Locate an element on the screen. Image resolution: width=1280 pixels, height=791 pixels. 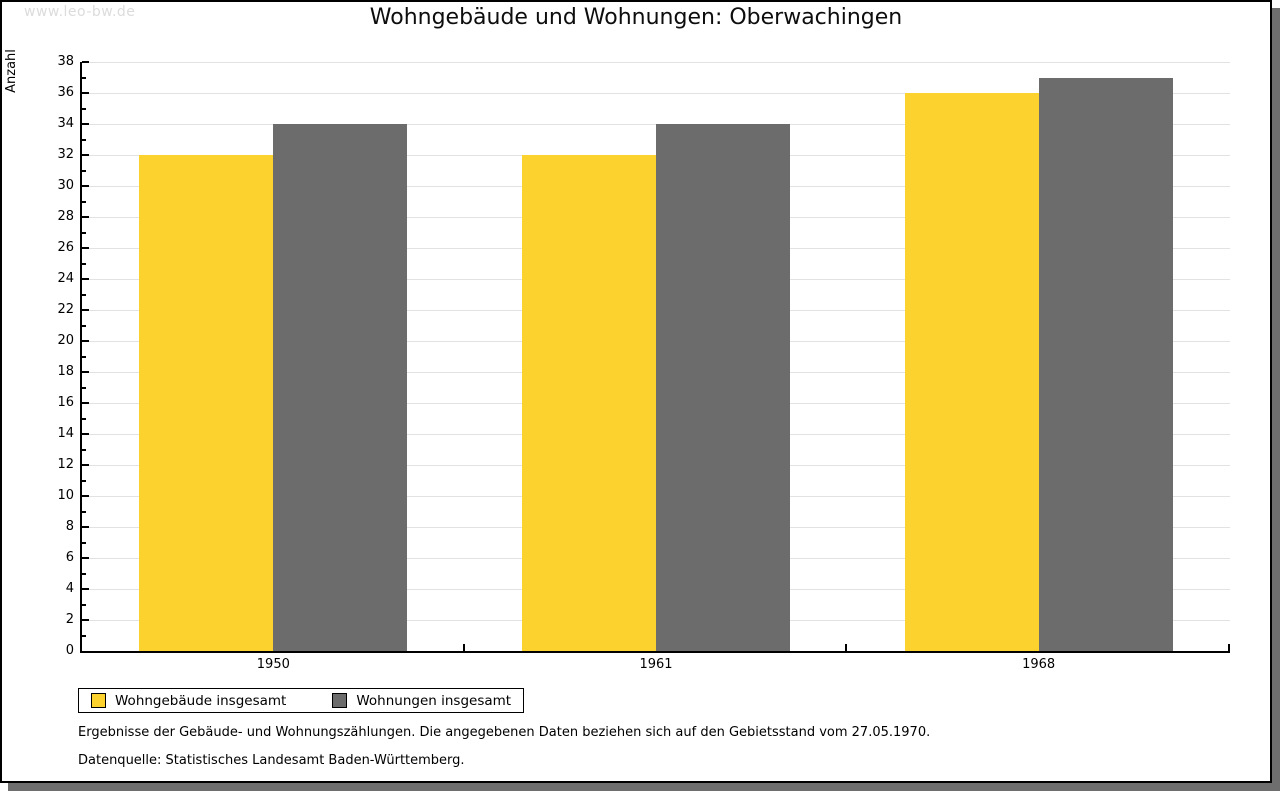
y-tick-label: 34 is located at coordinates (65, 123).